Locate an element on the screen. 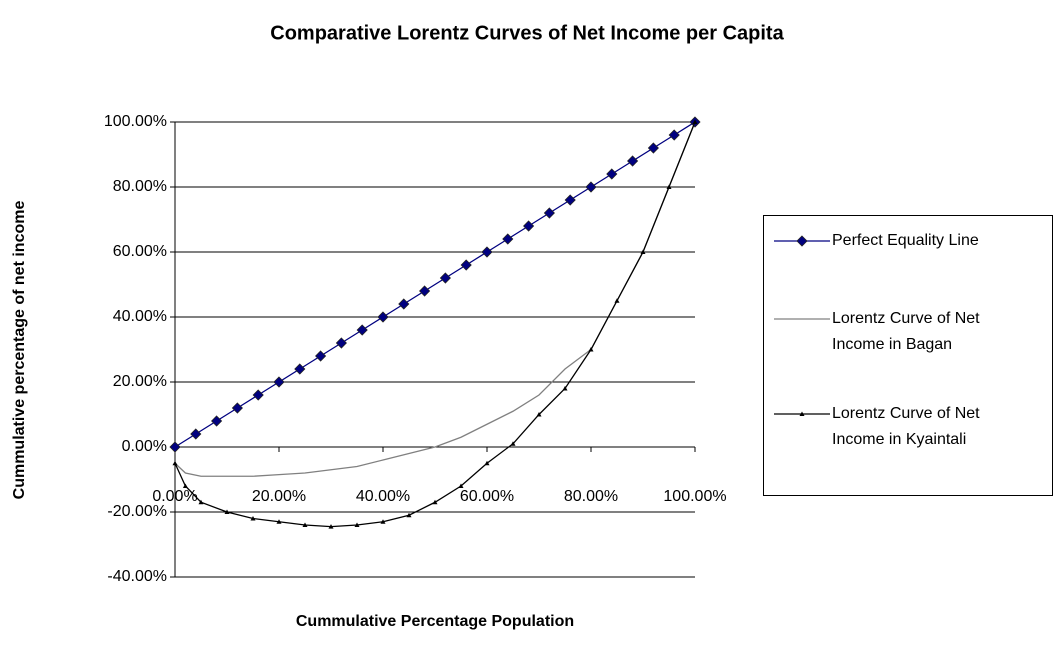  y-tick-label: 80.00% is located at coordinates (140, 186).